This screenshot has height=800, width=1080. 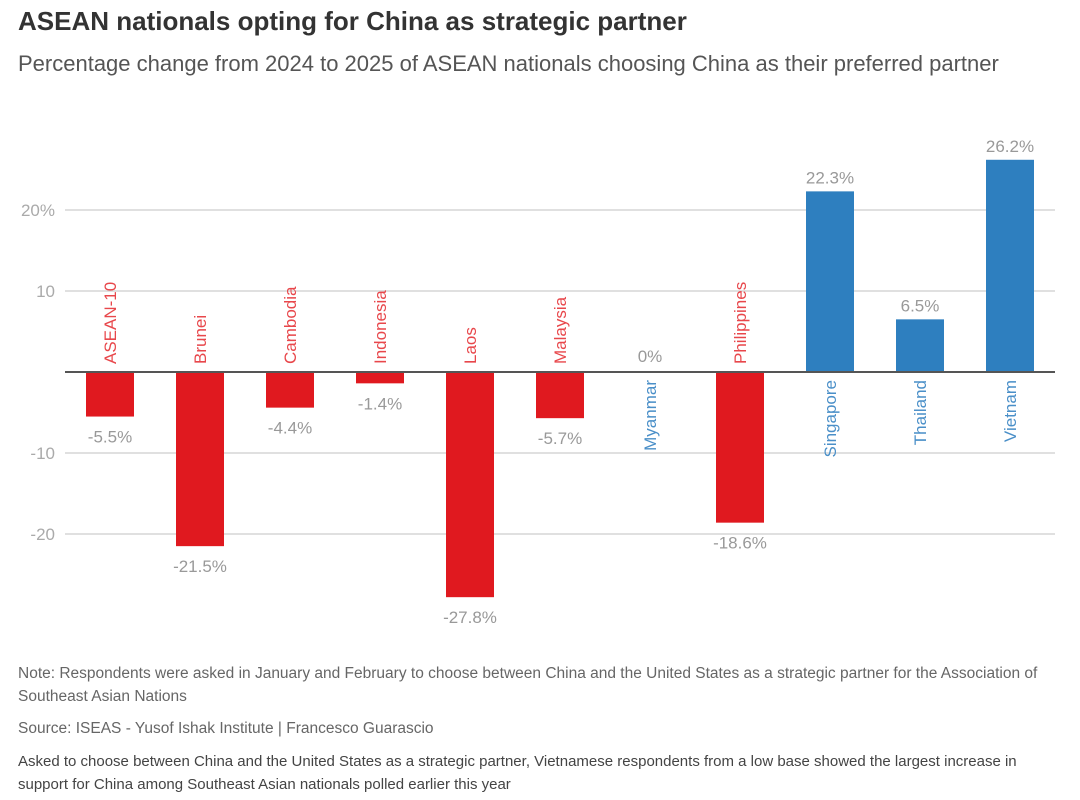 What do you see at coordinates (200, 339) in the screenshot?
I see `category-label: Brunei` at bounding box center [200, 339].